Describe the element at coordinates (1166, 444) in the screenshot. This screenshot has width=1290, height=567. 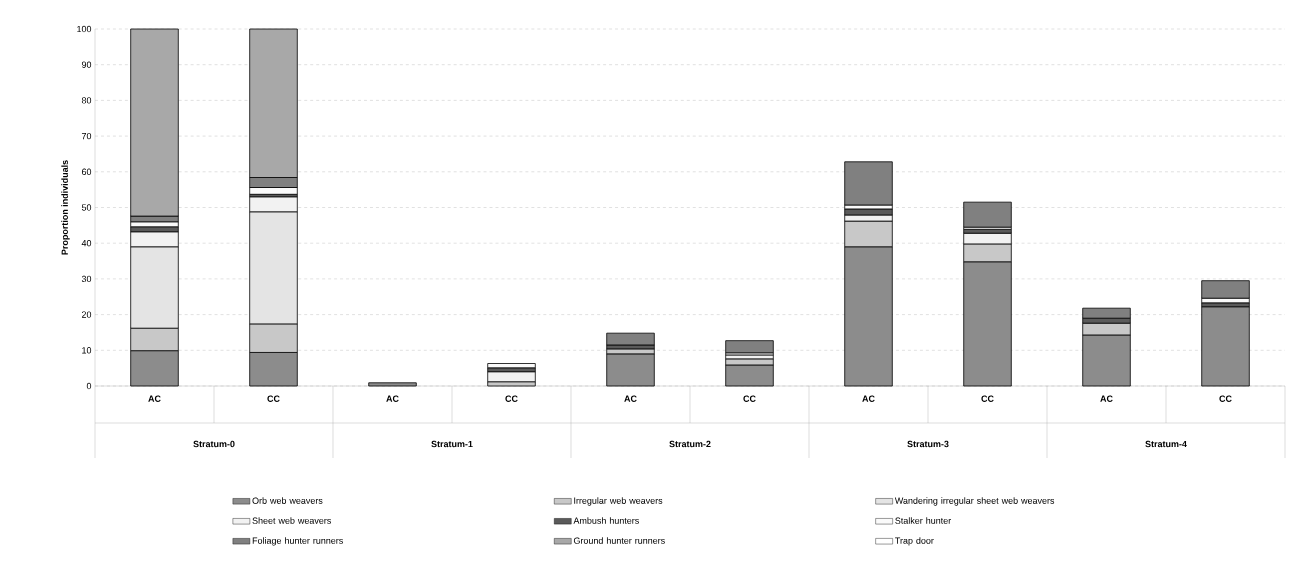
I see `text: Stratum-4` at that location.